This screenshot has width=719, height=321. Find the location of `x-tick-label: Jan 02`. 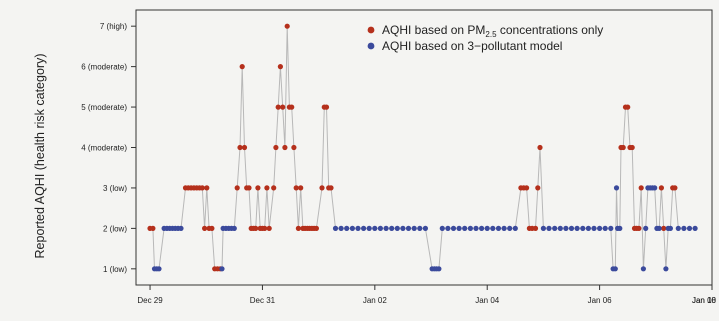

x-tick-label: Jan 02 is located at coordinates (375, 300).